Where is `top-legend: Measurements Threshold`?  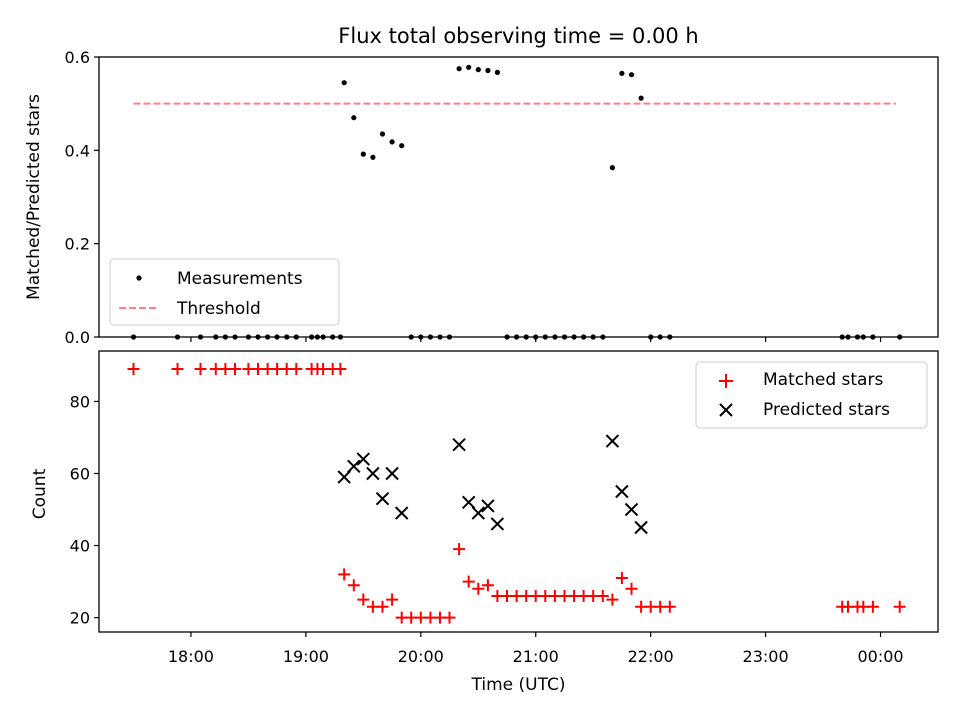
top-legend: Measurements Threshold is located at coordinates (224, 292).